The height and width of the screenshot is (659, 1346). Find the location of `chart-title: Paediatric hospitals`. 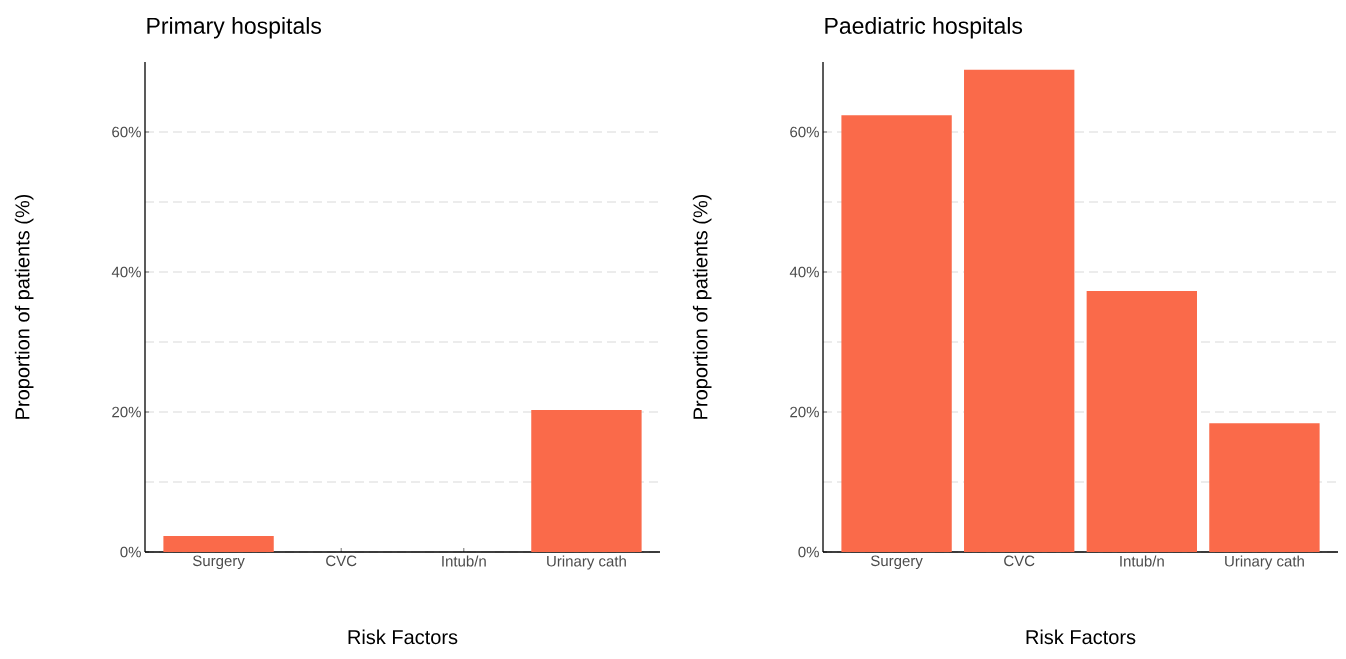

chart-title: Paediatric hospitals is located at coordinates (924, 28).